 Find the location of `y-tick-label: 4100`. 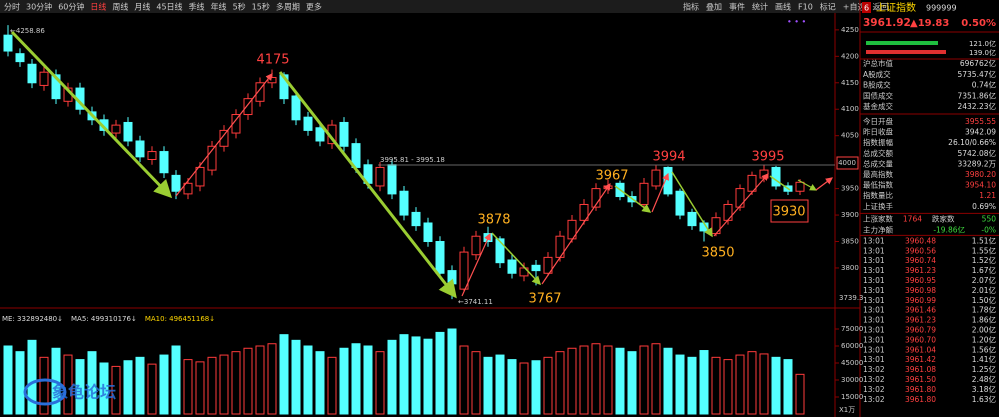

y-tick-label: 4100 is located at coordinates (850, 109).